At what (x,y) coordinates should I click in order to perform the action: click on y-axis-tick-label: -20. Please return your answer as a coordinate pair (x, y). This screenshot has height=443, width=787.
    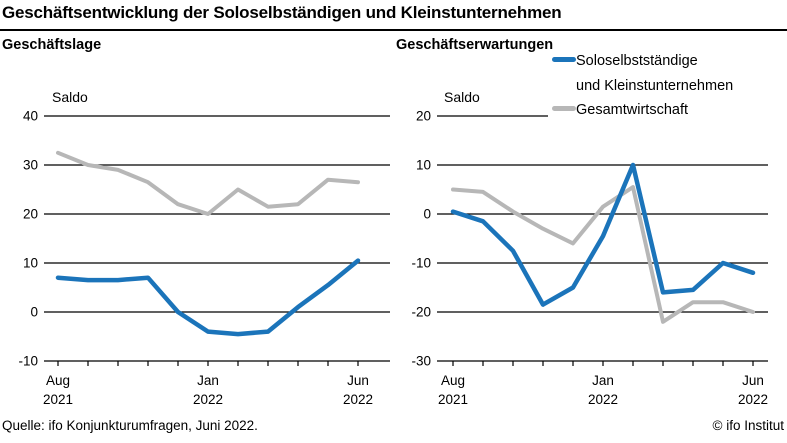
    Looking at the image, I should click on (421, 312).